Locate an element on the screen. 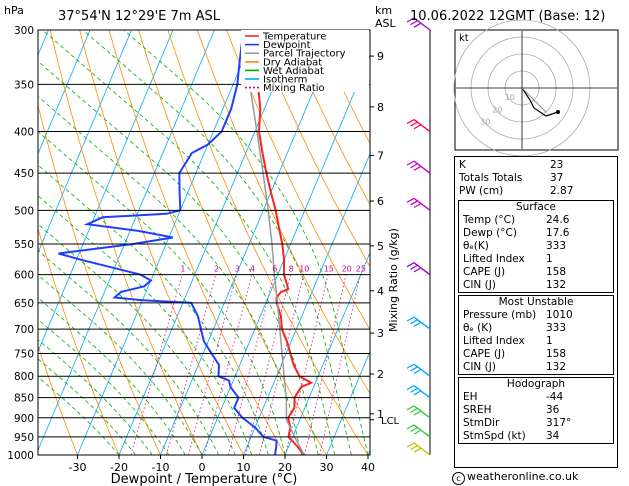 The height and width of the screenshot is (486, 629). stat-row: Pressure (mb) 1010 is located at coordinates (536, 315).